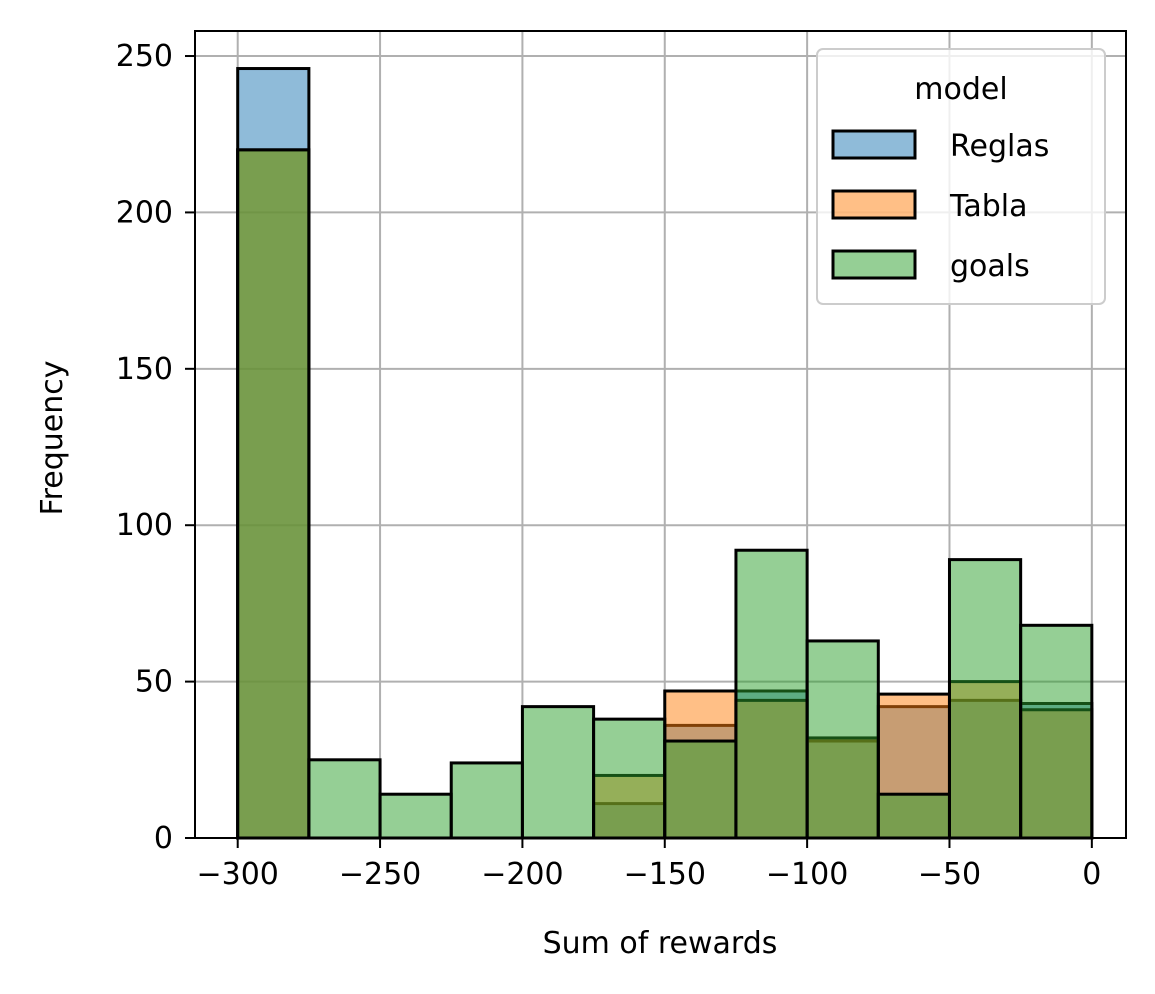 This screenshot has height=994, width=1155. Describe the element at coordinates (238, 874) in the screenshot. I see `x-tick-label: −300` at that location.